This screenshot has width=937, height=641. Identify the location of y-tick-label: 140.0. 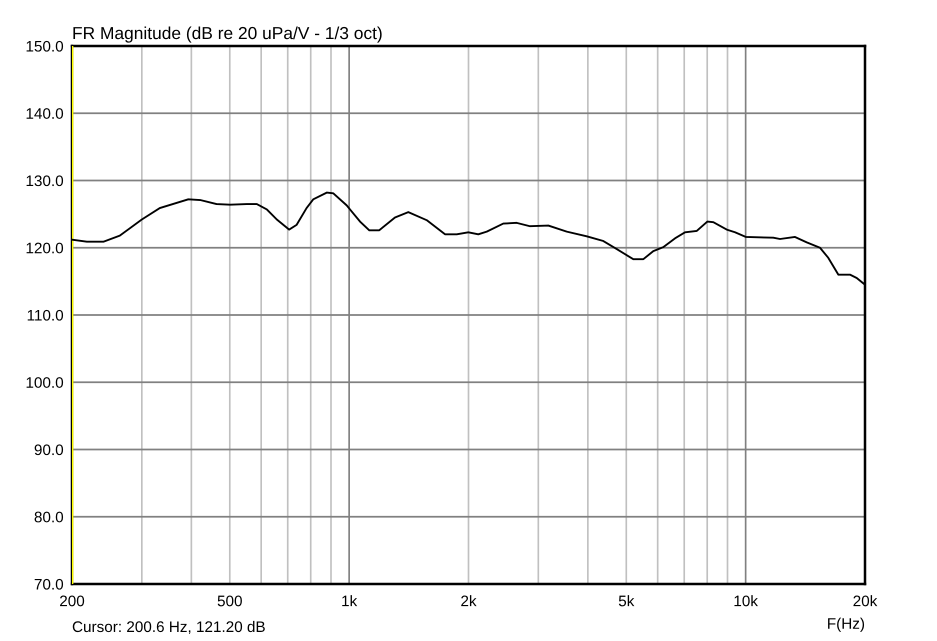
(45, 113).